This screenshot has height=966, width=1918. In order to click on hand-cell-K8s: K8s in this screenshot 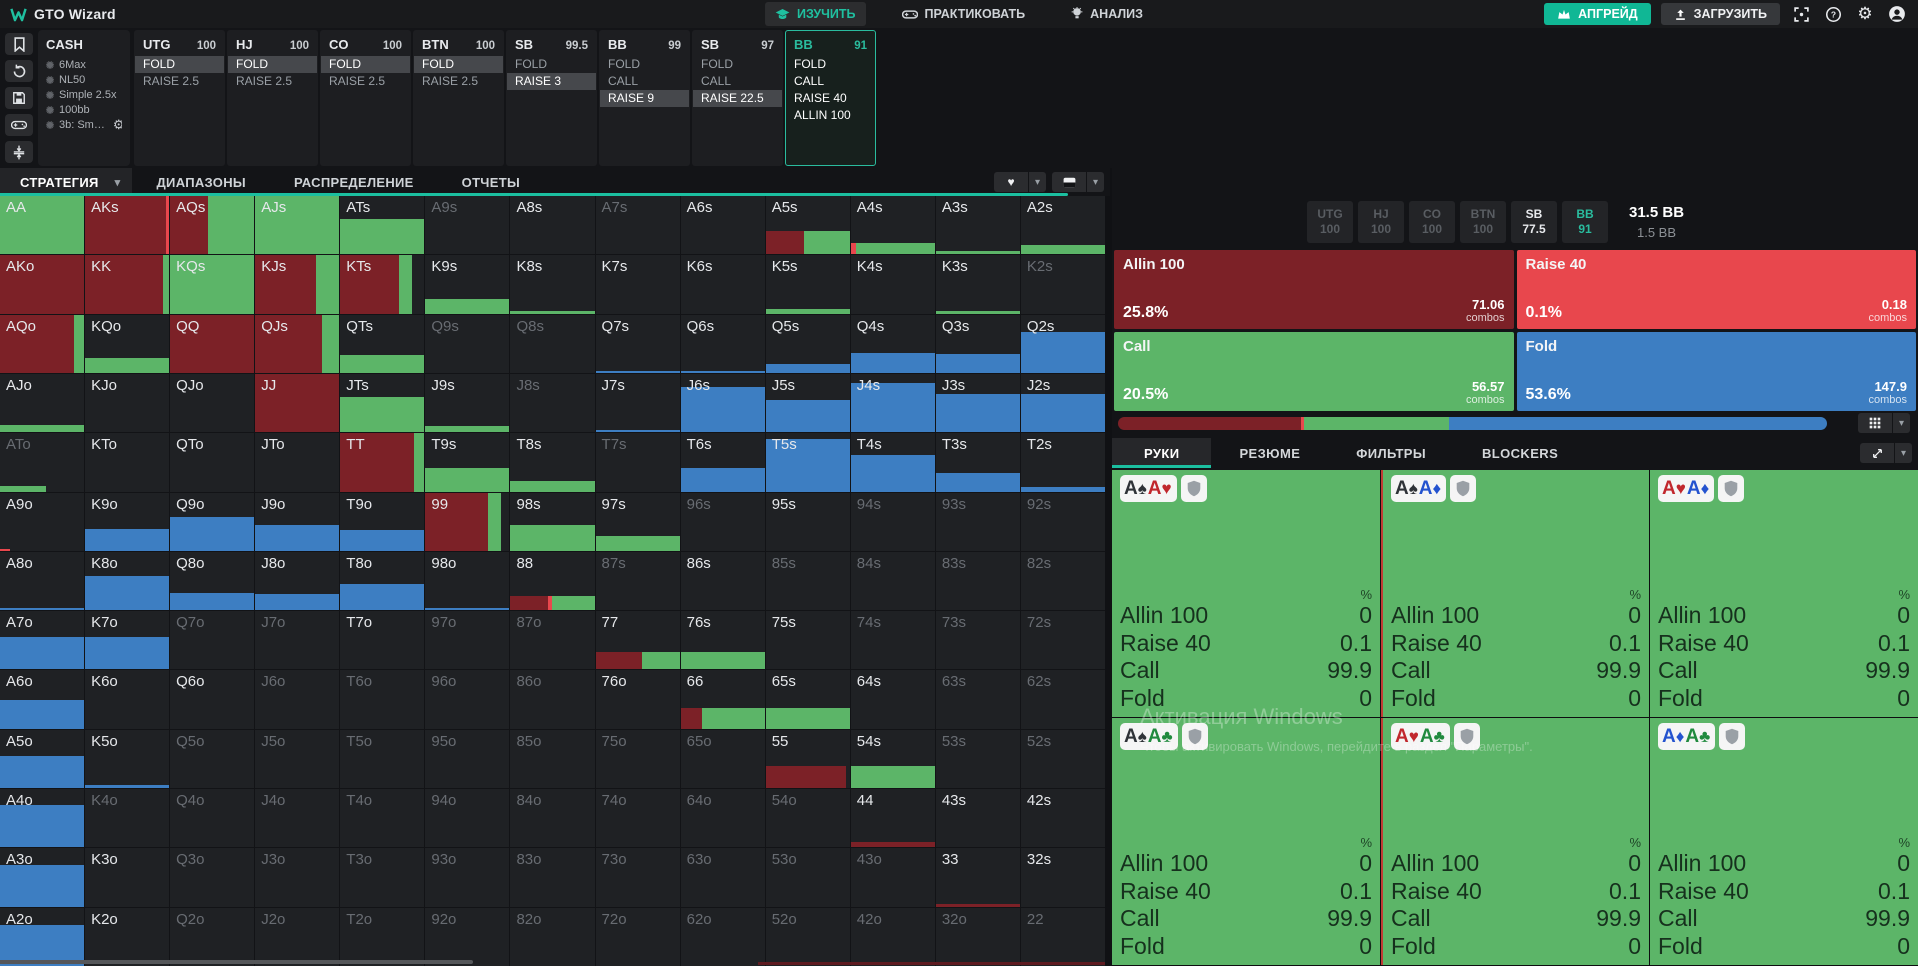, I will do `click(552, 284)`.